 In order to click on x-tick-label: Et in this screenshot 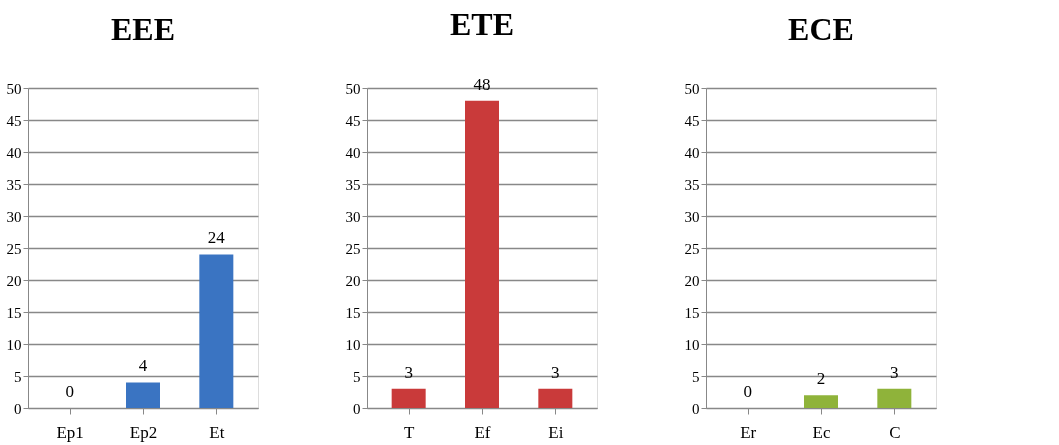, I will do `click(217, 432)`.